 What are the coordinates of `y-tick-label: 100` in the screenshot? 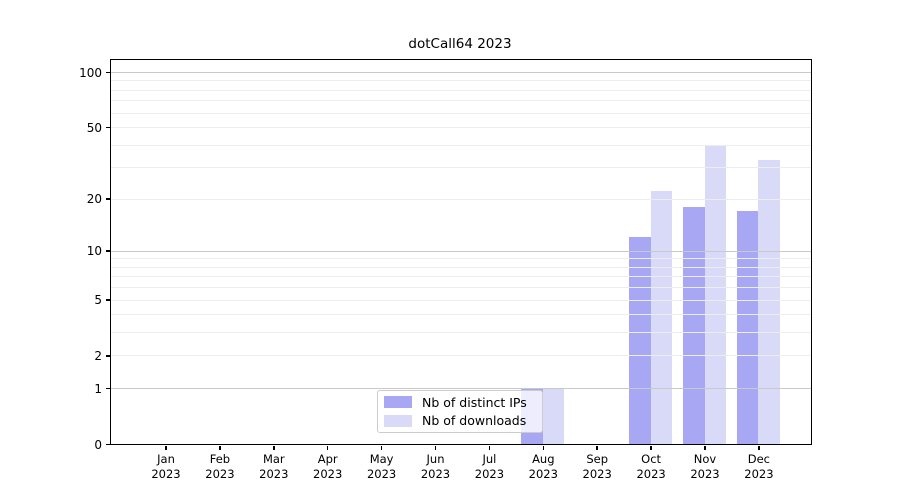 It's located at (90, 72).